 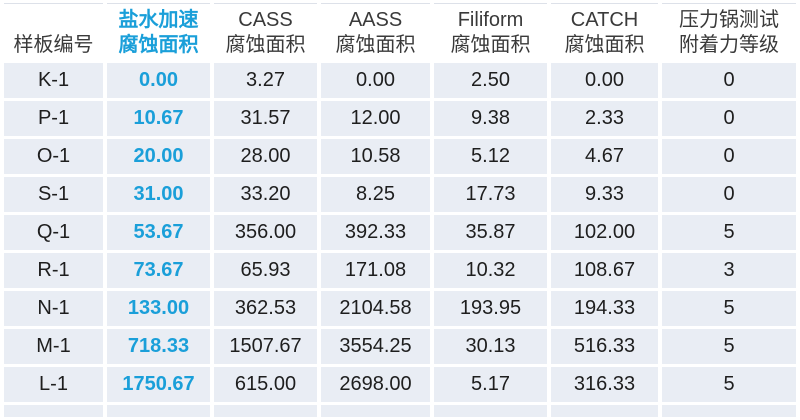 I want to click on sample-id-cell: S-1, so click(x=53, y=194).